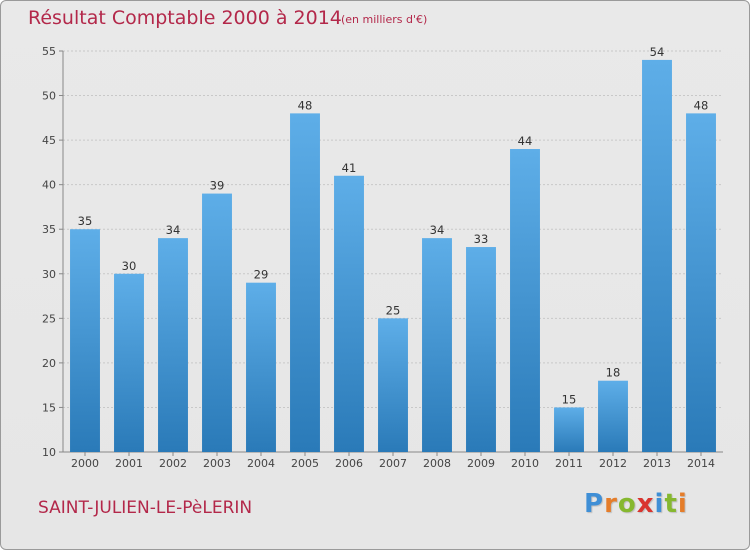  What do you see at coordinates (349, 168) in the screenshot?
I see `data-label: 41` at bounding box center [349, 168].